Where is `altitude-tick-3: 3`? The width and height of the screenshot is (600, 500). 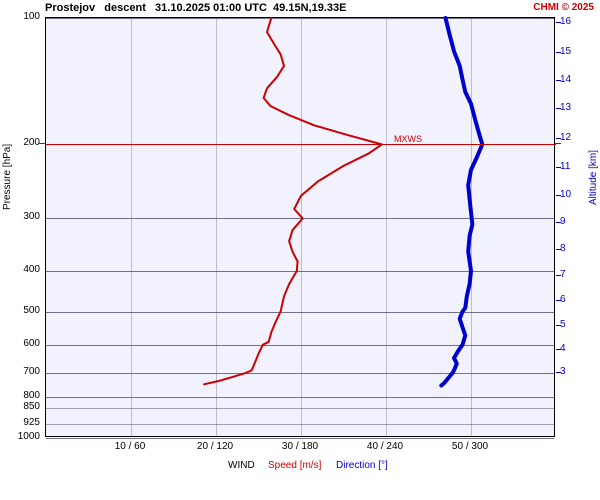 altitude-tick-3: 3 is located at coordinates (563, 372).